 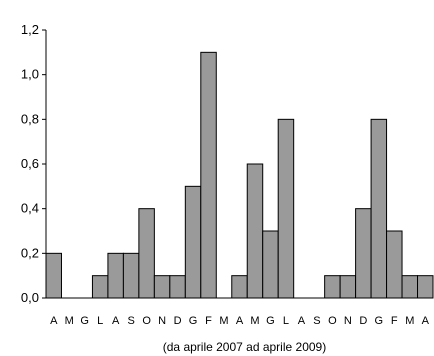 I want to click on y-ticks, so click(x=44, y=164).